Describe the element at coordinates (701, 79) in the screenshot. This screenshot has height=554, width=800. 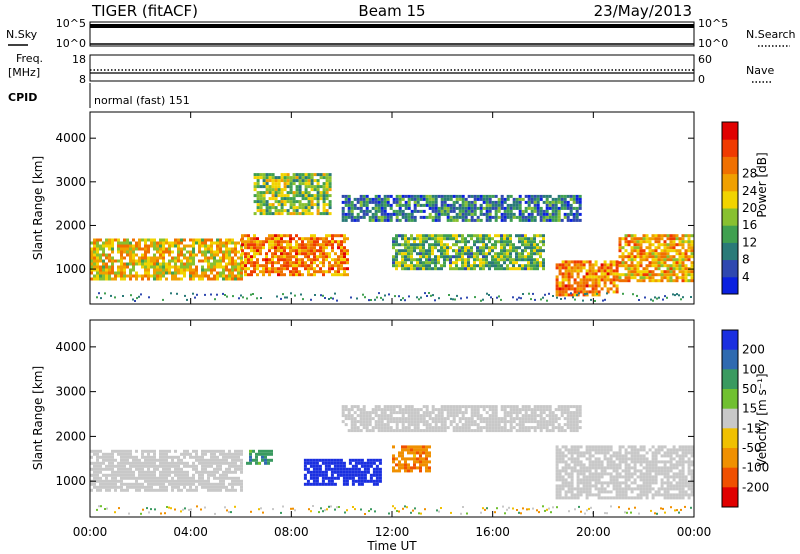
I see `nave-tick-bottom: 0` at that location.